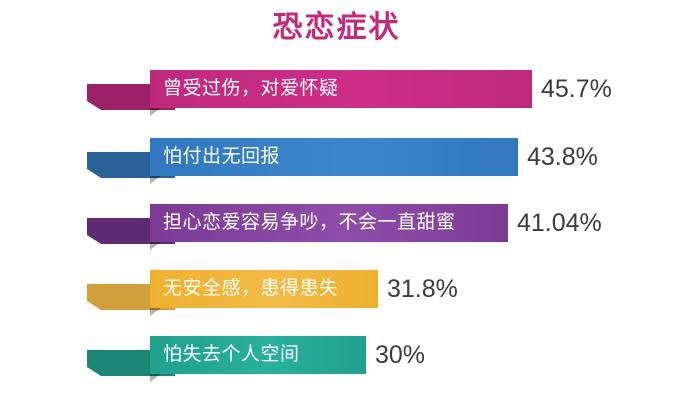 Image resolution: width=673 pixels, height=419 pixels. What do you see at coordinates (576, 89) in the screenshot?
I see `bar-value: 45.7%` at bounding box center [576, 89].